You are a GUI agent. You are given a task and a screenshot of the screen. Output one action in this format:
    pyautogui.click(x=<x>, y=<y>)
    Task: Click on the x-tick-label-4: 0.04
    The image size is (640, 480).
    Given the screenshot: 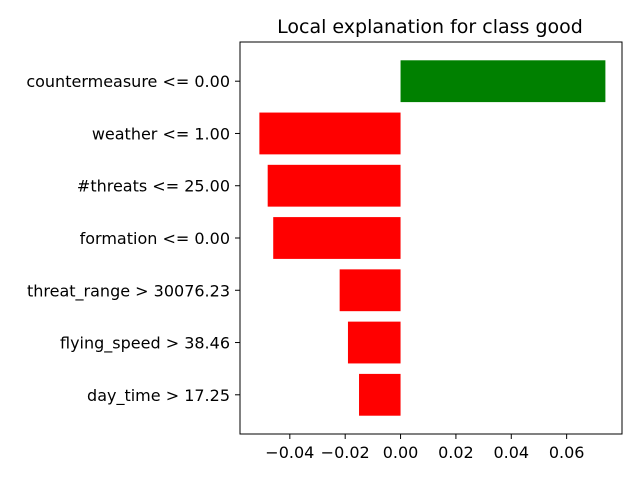 What is the action you would take?
    pyautogui.click(x=511, y=452)
    